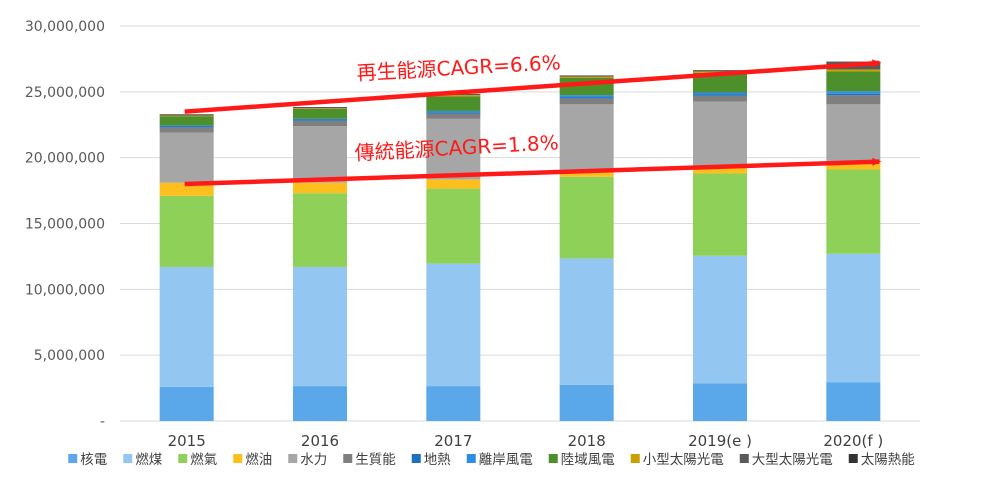 The width and height of the screenshot is (983, 489). I want to click on y-tick-label: -, so click(102, 422).